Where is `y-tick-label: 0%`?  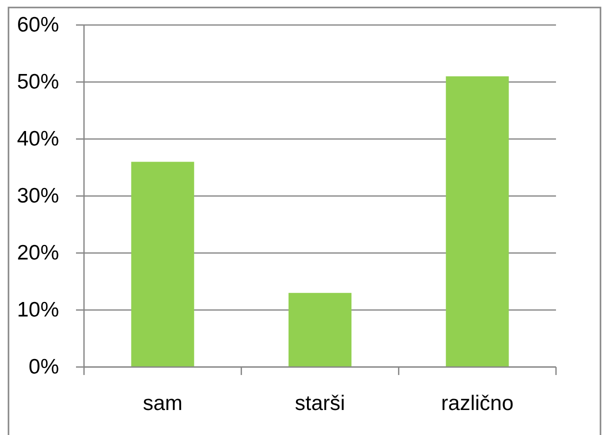
y-tick-label: 0% is located at coordinates (43, 367).